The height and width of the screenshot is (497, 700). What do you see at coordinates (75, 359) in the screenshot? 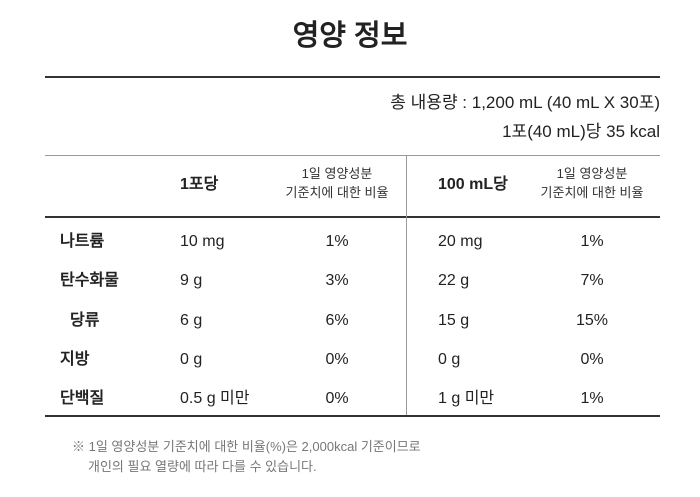
I see `row-label: 지방` at bounding box center [75, 359].